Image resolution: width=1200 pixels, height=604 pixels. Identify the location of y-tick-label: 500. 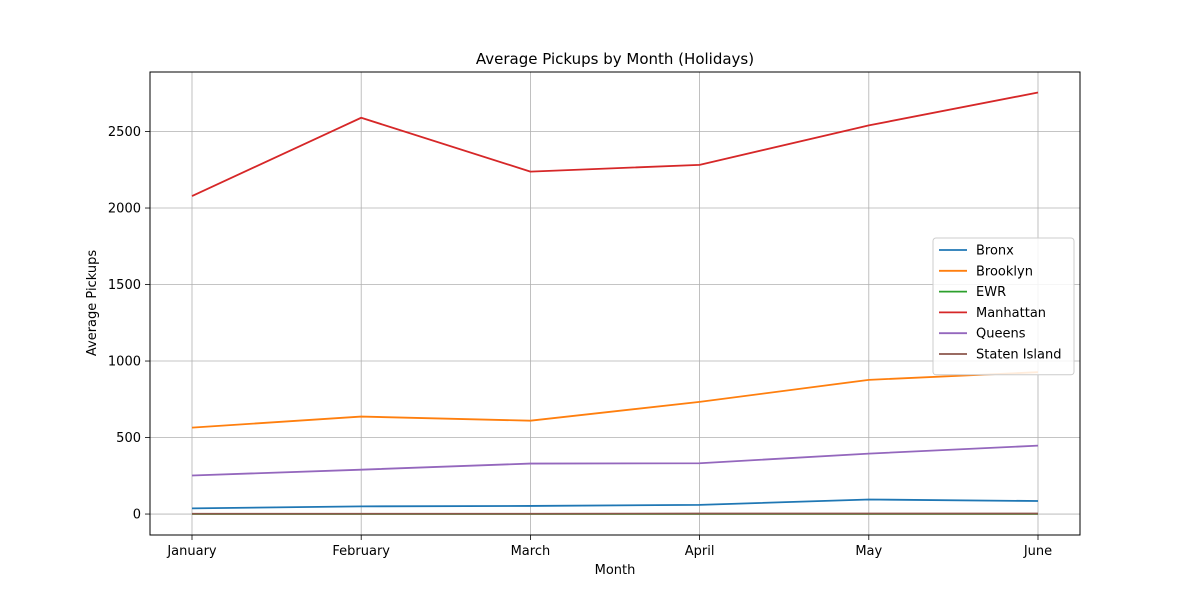
(128, 438).